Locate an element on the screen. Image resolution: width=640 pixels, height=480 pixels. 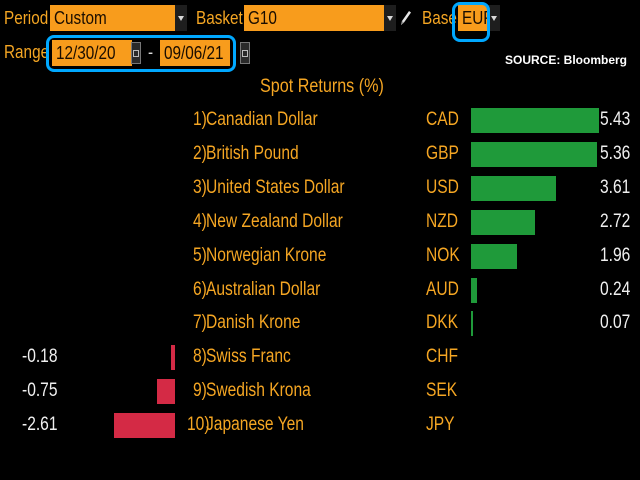
period-value: Custom is located at coordinates (80, 18).